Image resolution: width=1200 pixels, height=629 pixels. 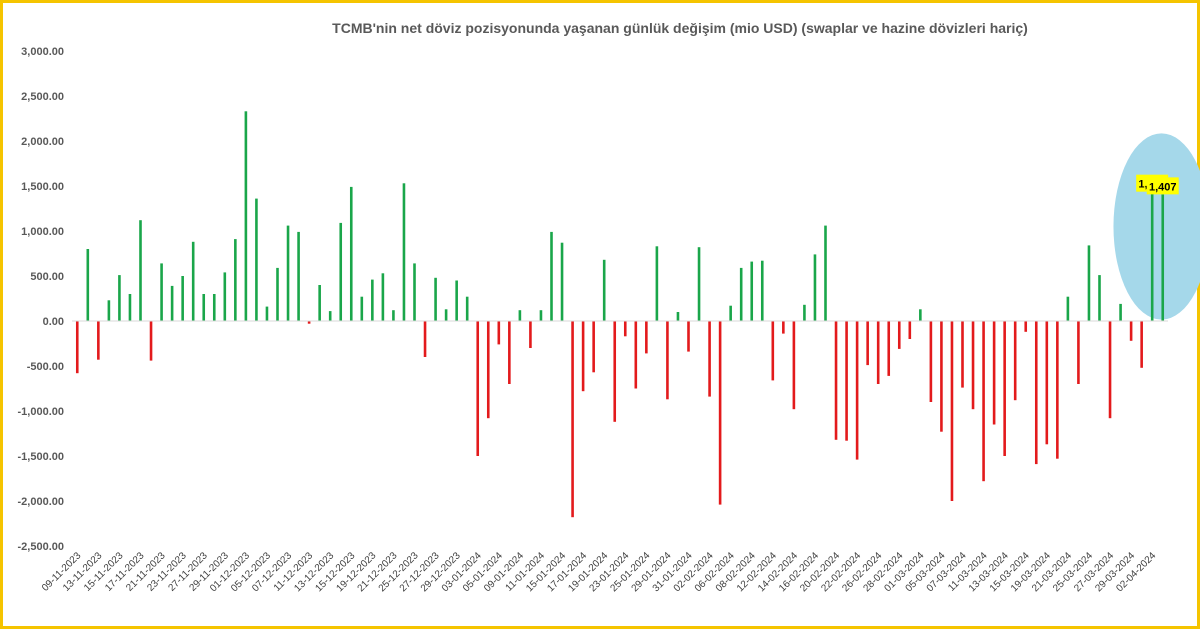 What do you see at coordinates (42, 232) in the screenshot?
I see `y-tick-label: 1,000.00` at bounding box center [42, 232].